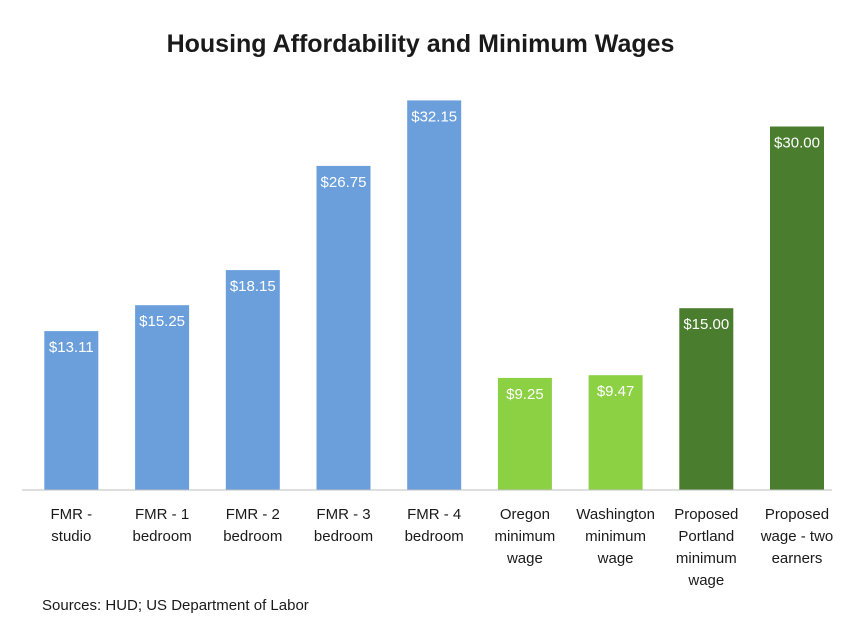 This screenshot has height=624, width=841. I want to click on category-label-5: Oregon minimum wage, so click(524, 536).